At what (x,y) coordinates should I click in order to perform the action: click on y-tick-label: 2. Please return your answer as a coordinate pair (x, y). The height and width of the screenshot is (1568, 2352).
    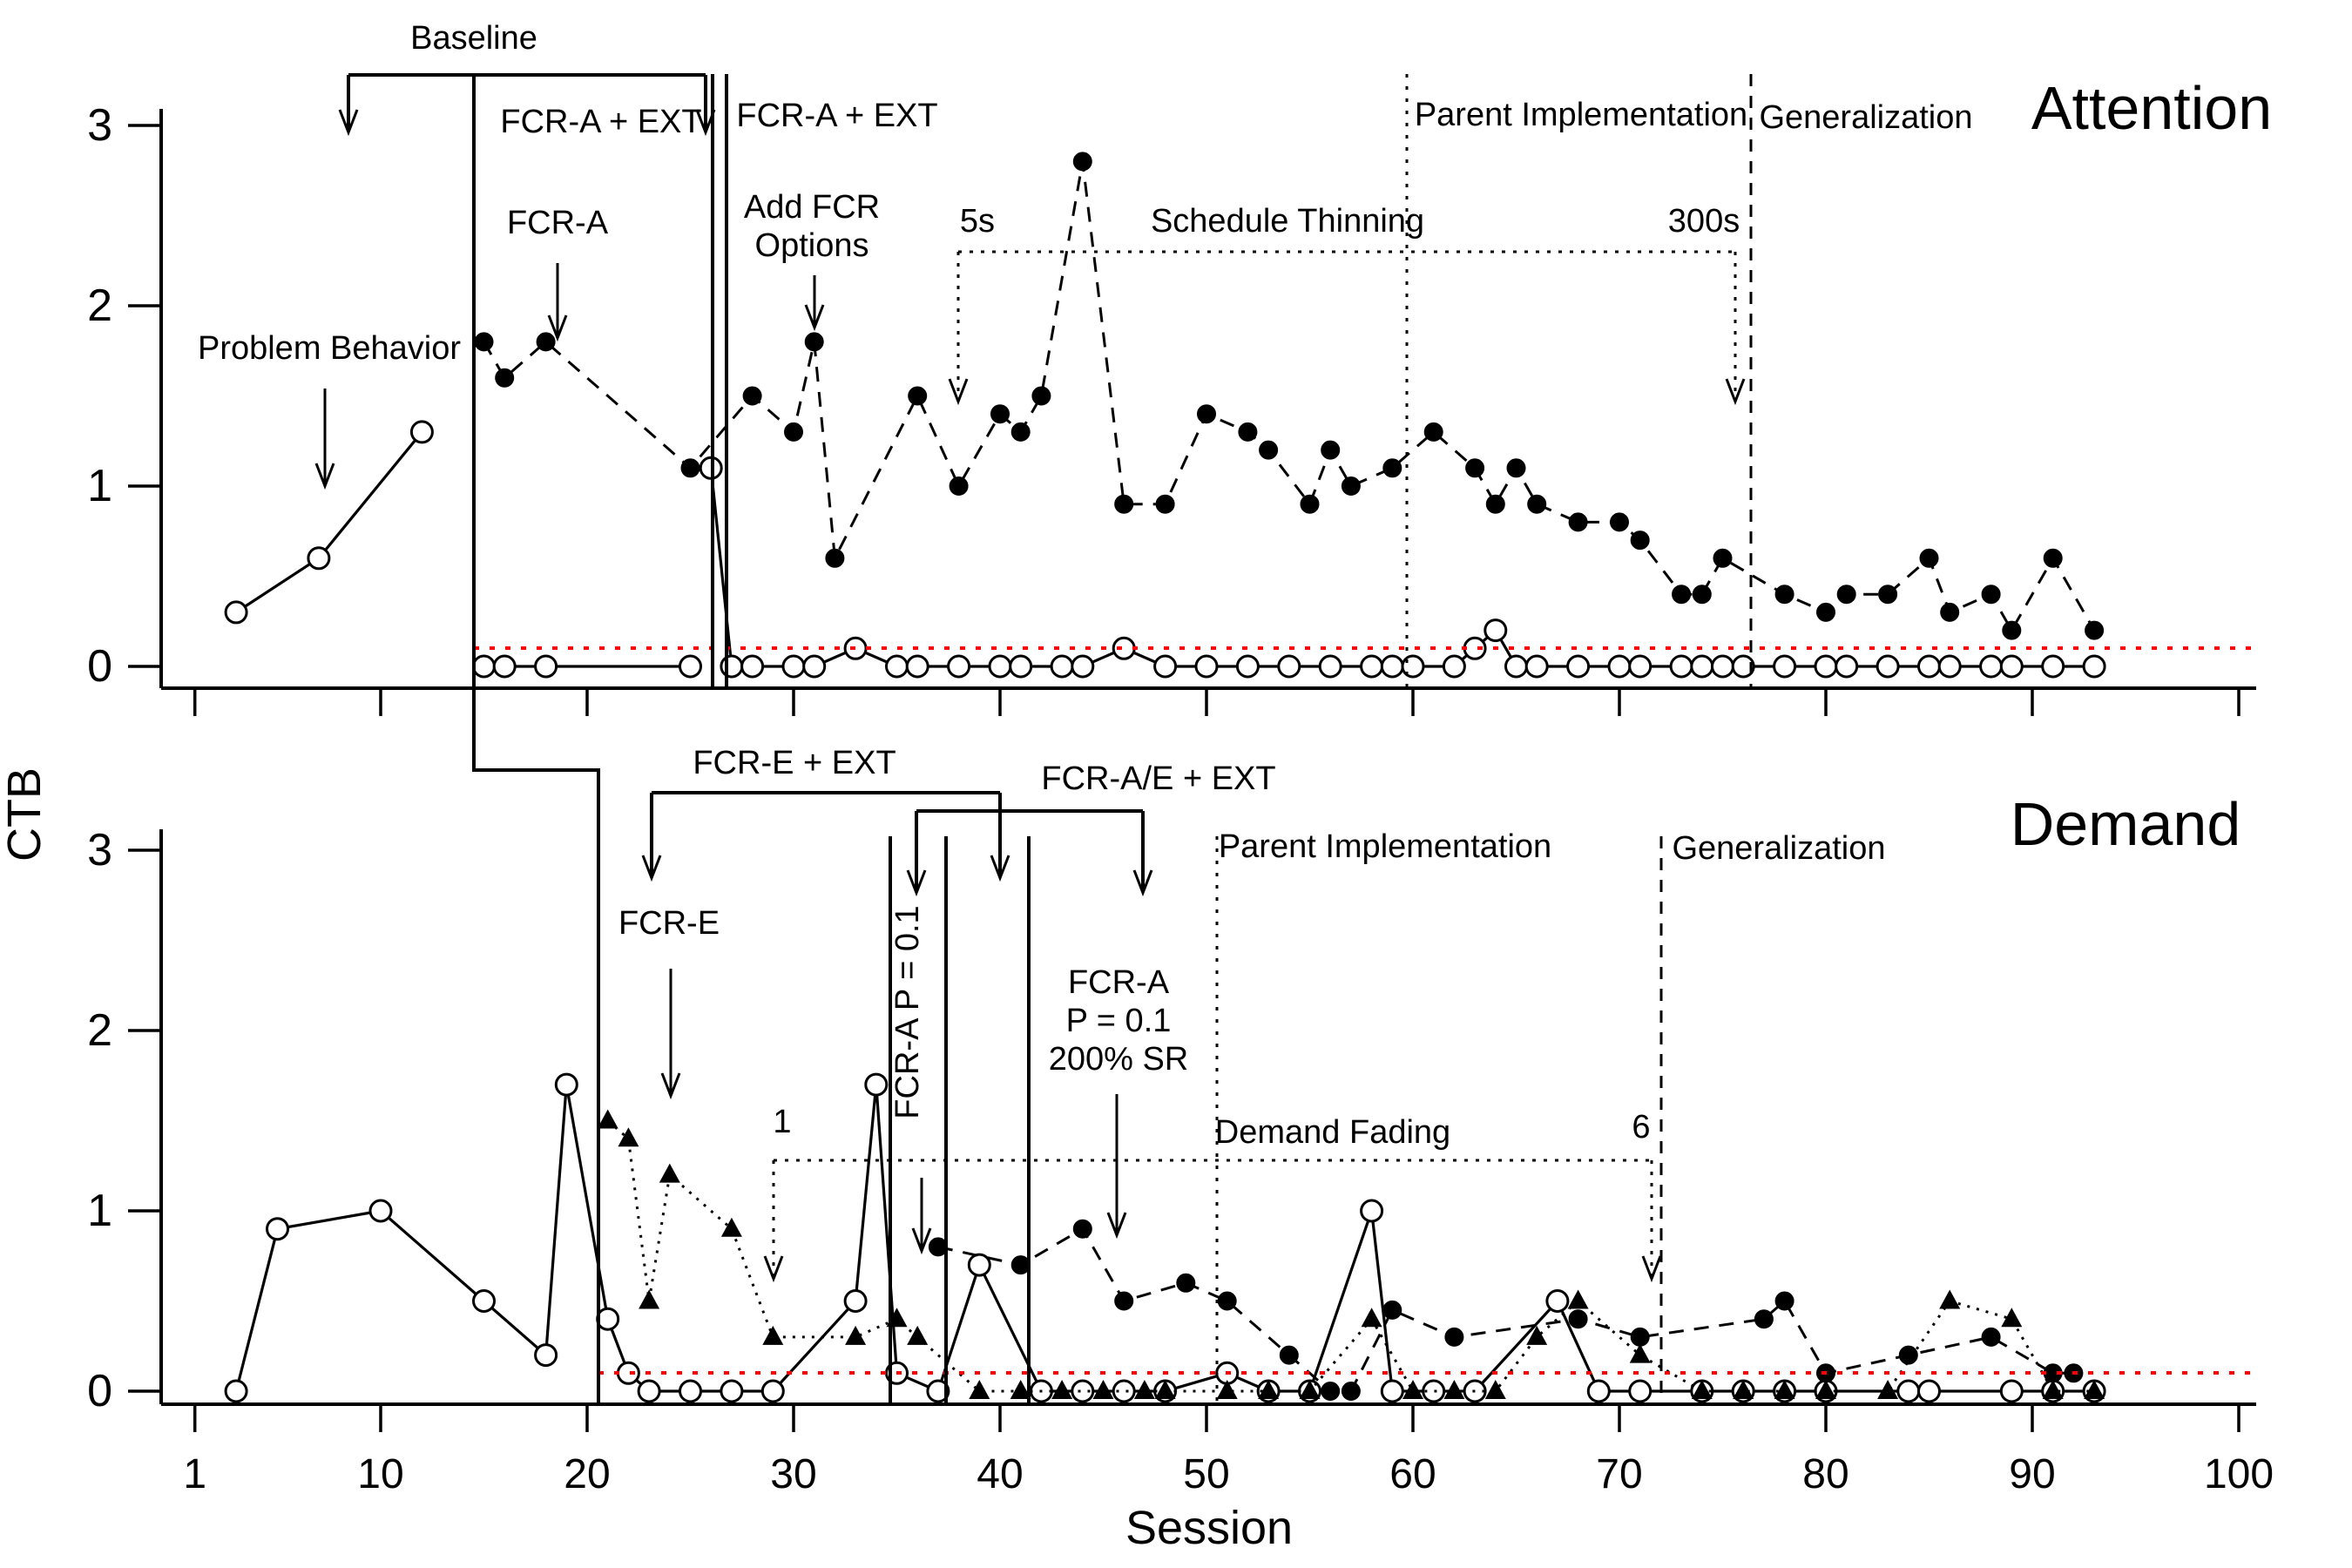
    Looking at the image, I should click on (99, 1030).